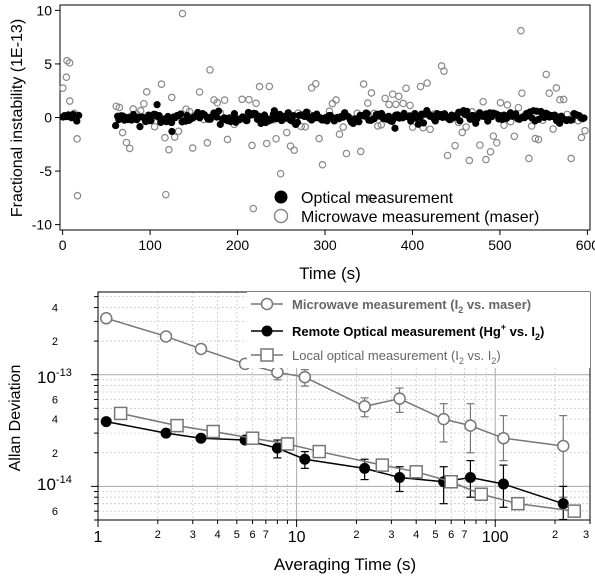 The width and height of the screenshot is (595, 578). Describe the element at coordinates (396, 357) in the screenshot. I see `legend-label-local-optical: Local optical measurement (I2 vs. I2)` at that location.